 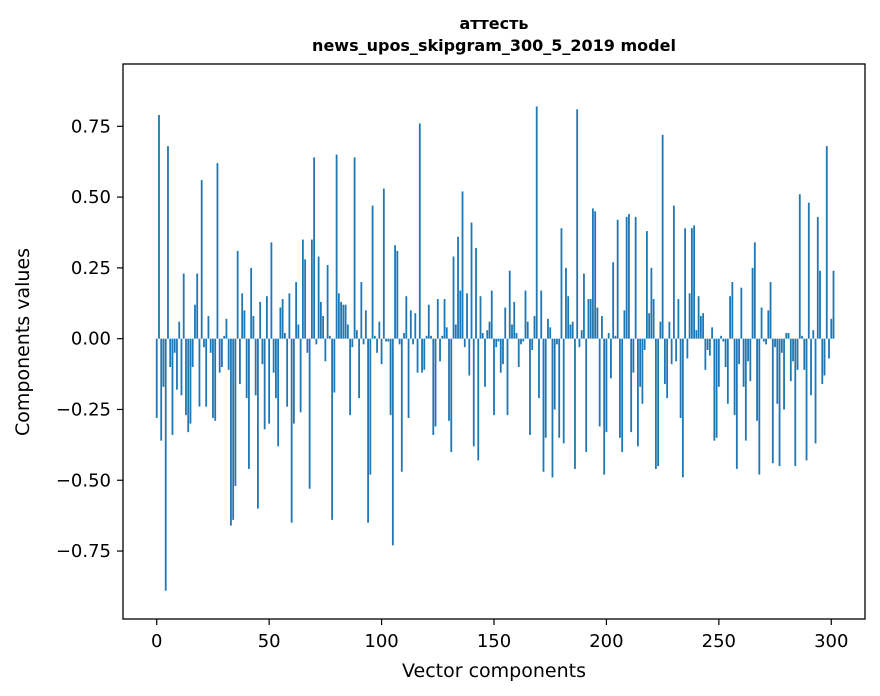 I want to click on x-tick-label: 150, so click(x=494, y=641).